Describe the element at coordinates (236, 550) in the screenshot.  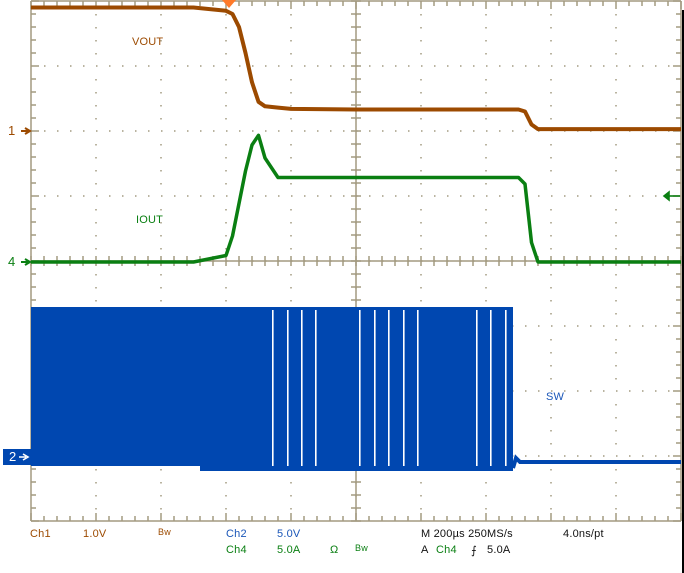
I see `ch4-name: Ch4` at that location.